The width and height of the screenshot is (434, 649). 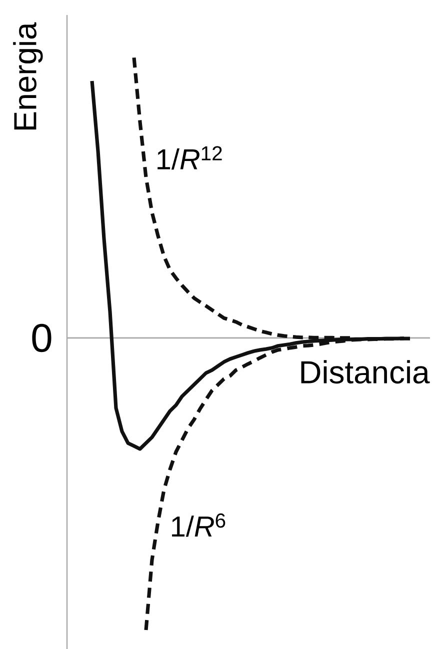 I want to click on y-axis-title: Energia, so click(x=28, y=76).